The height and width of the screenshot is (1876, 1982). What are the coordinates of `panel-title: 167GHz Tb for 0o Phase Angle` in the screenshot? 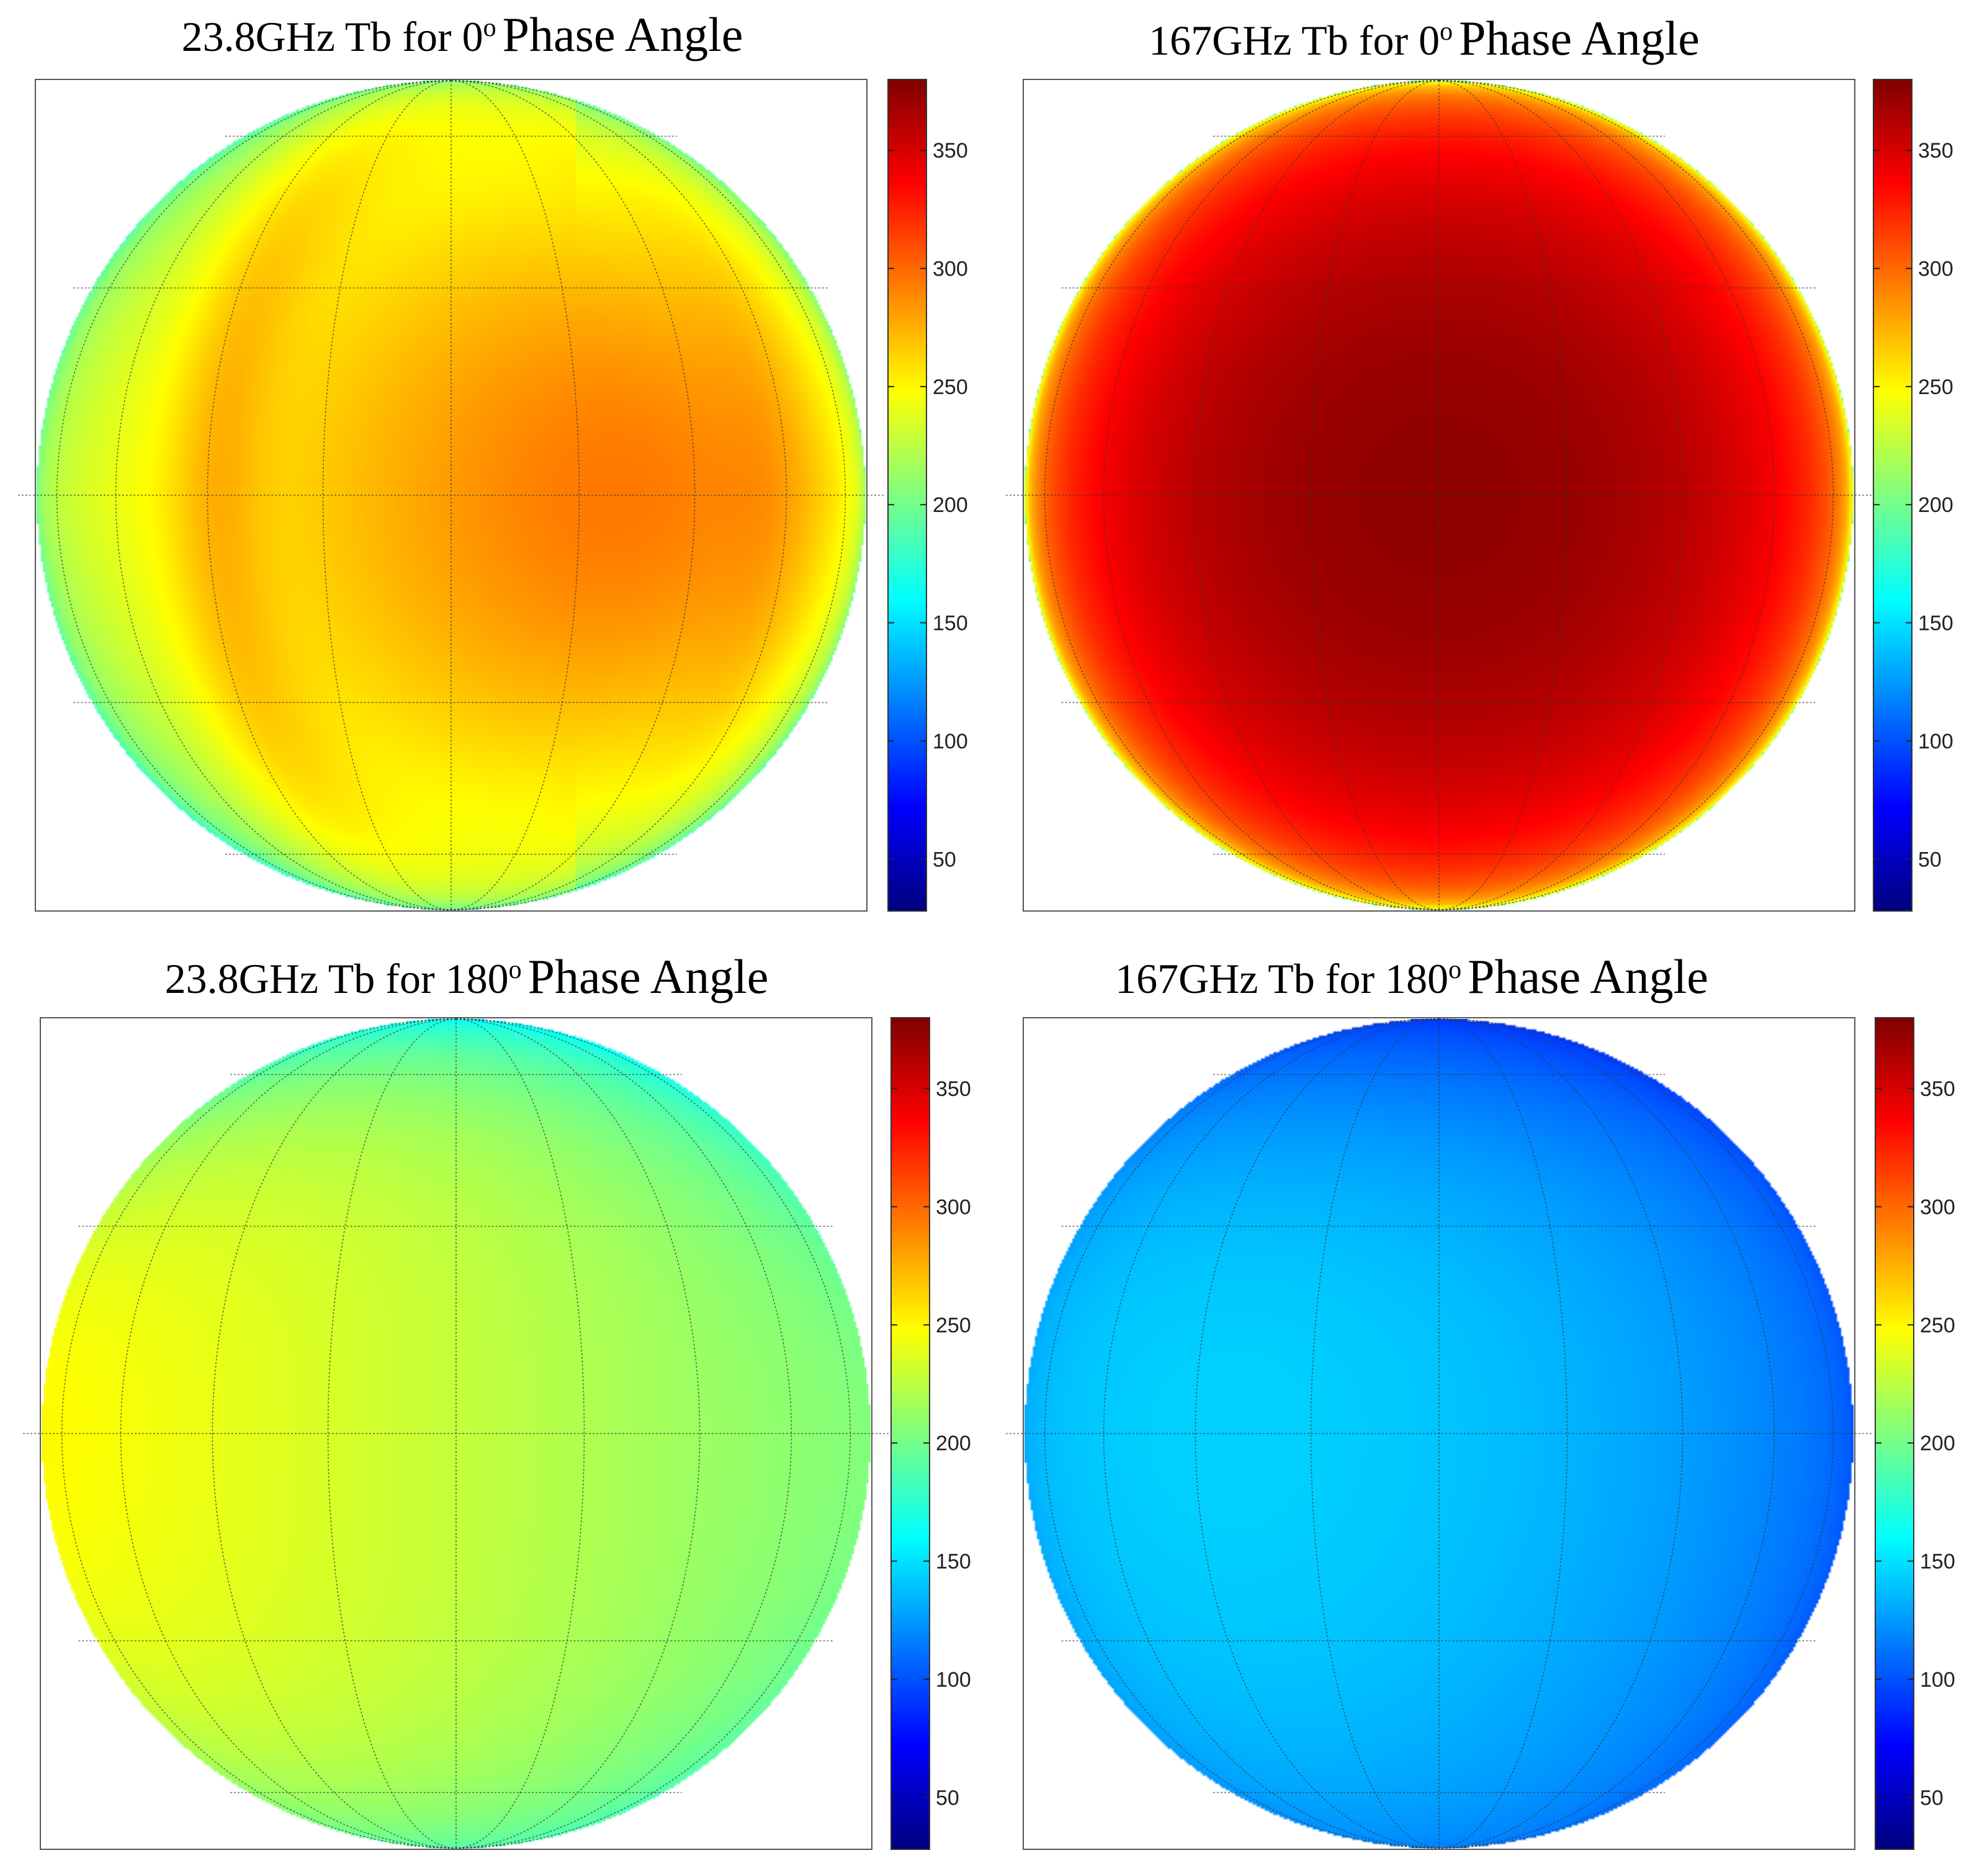 It's located at (1425, 38).